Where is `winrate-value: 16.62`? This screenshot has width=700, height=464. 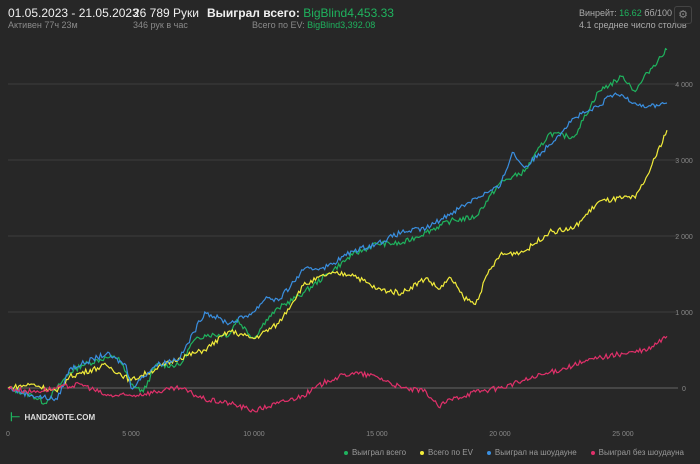
winrate-value: 16.62 is located at coordinates (630, 13).